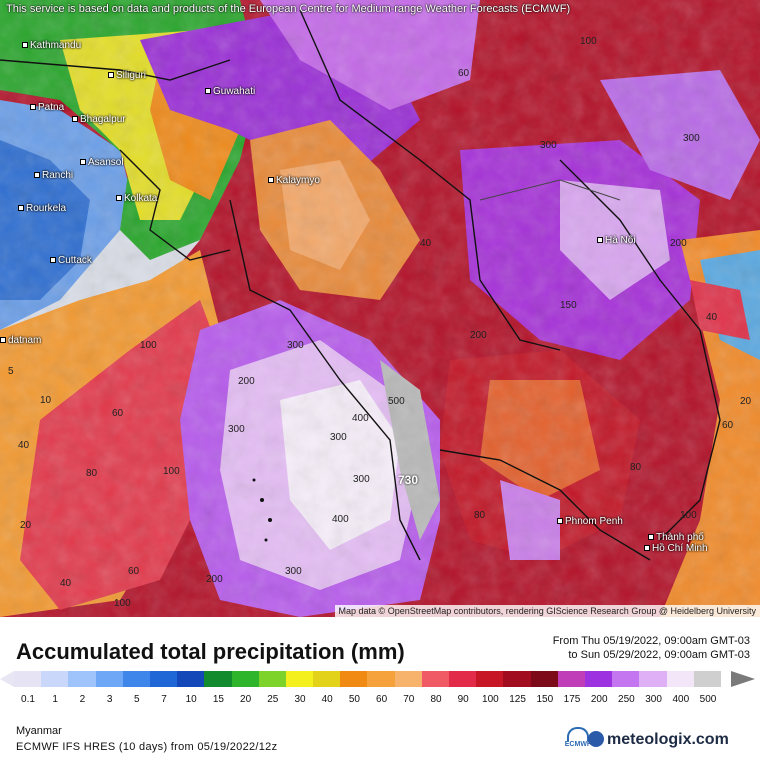 The height and width of the screenshot is (760, 760). I want to click on meteologix-logo-icon, so click(596, 739).